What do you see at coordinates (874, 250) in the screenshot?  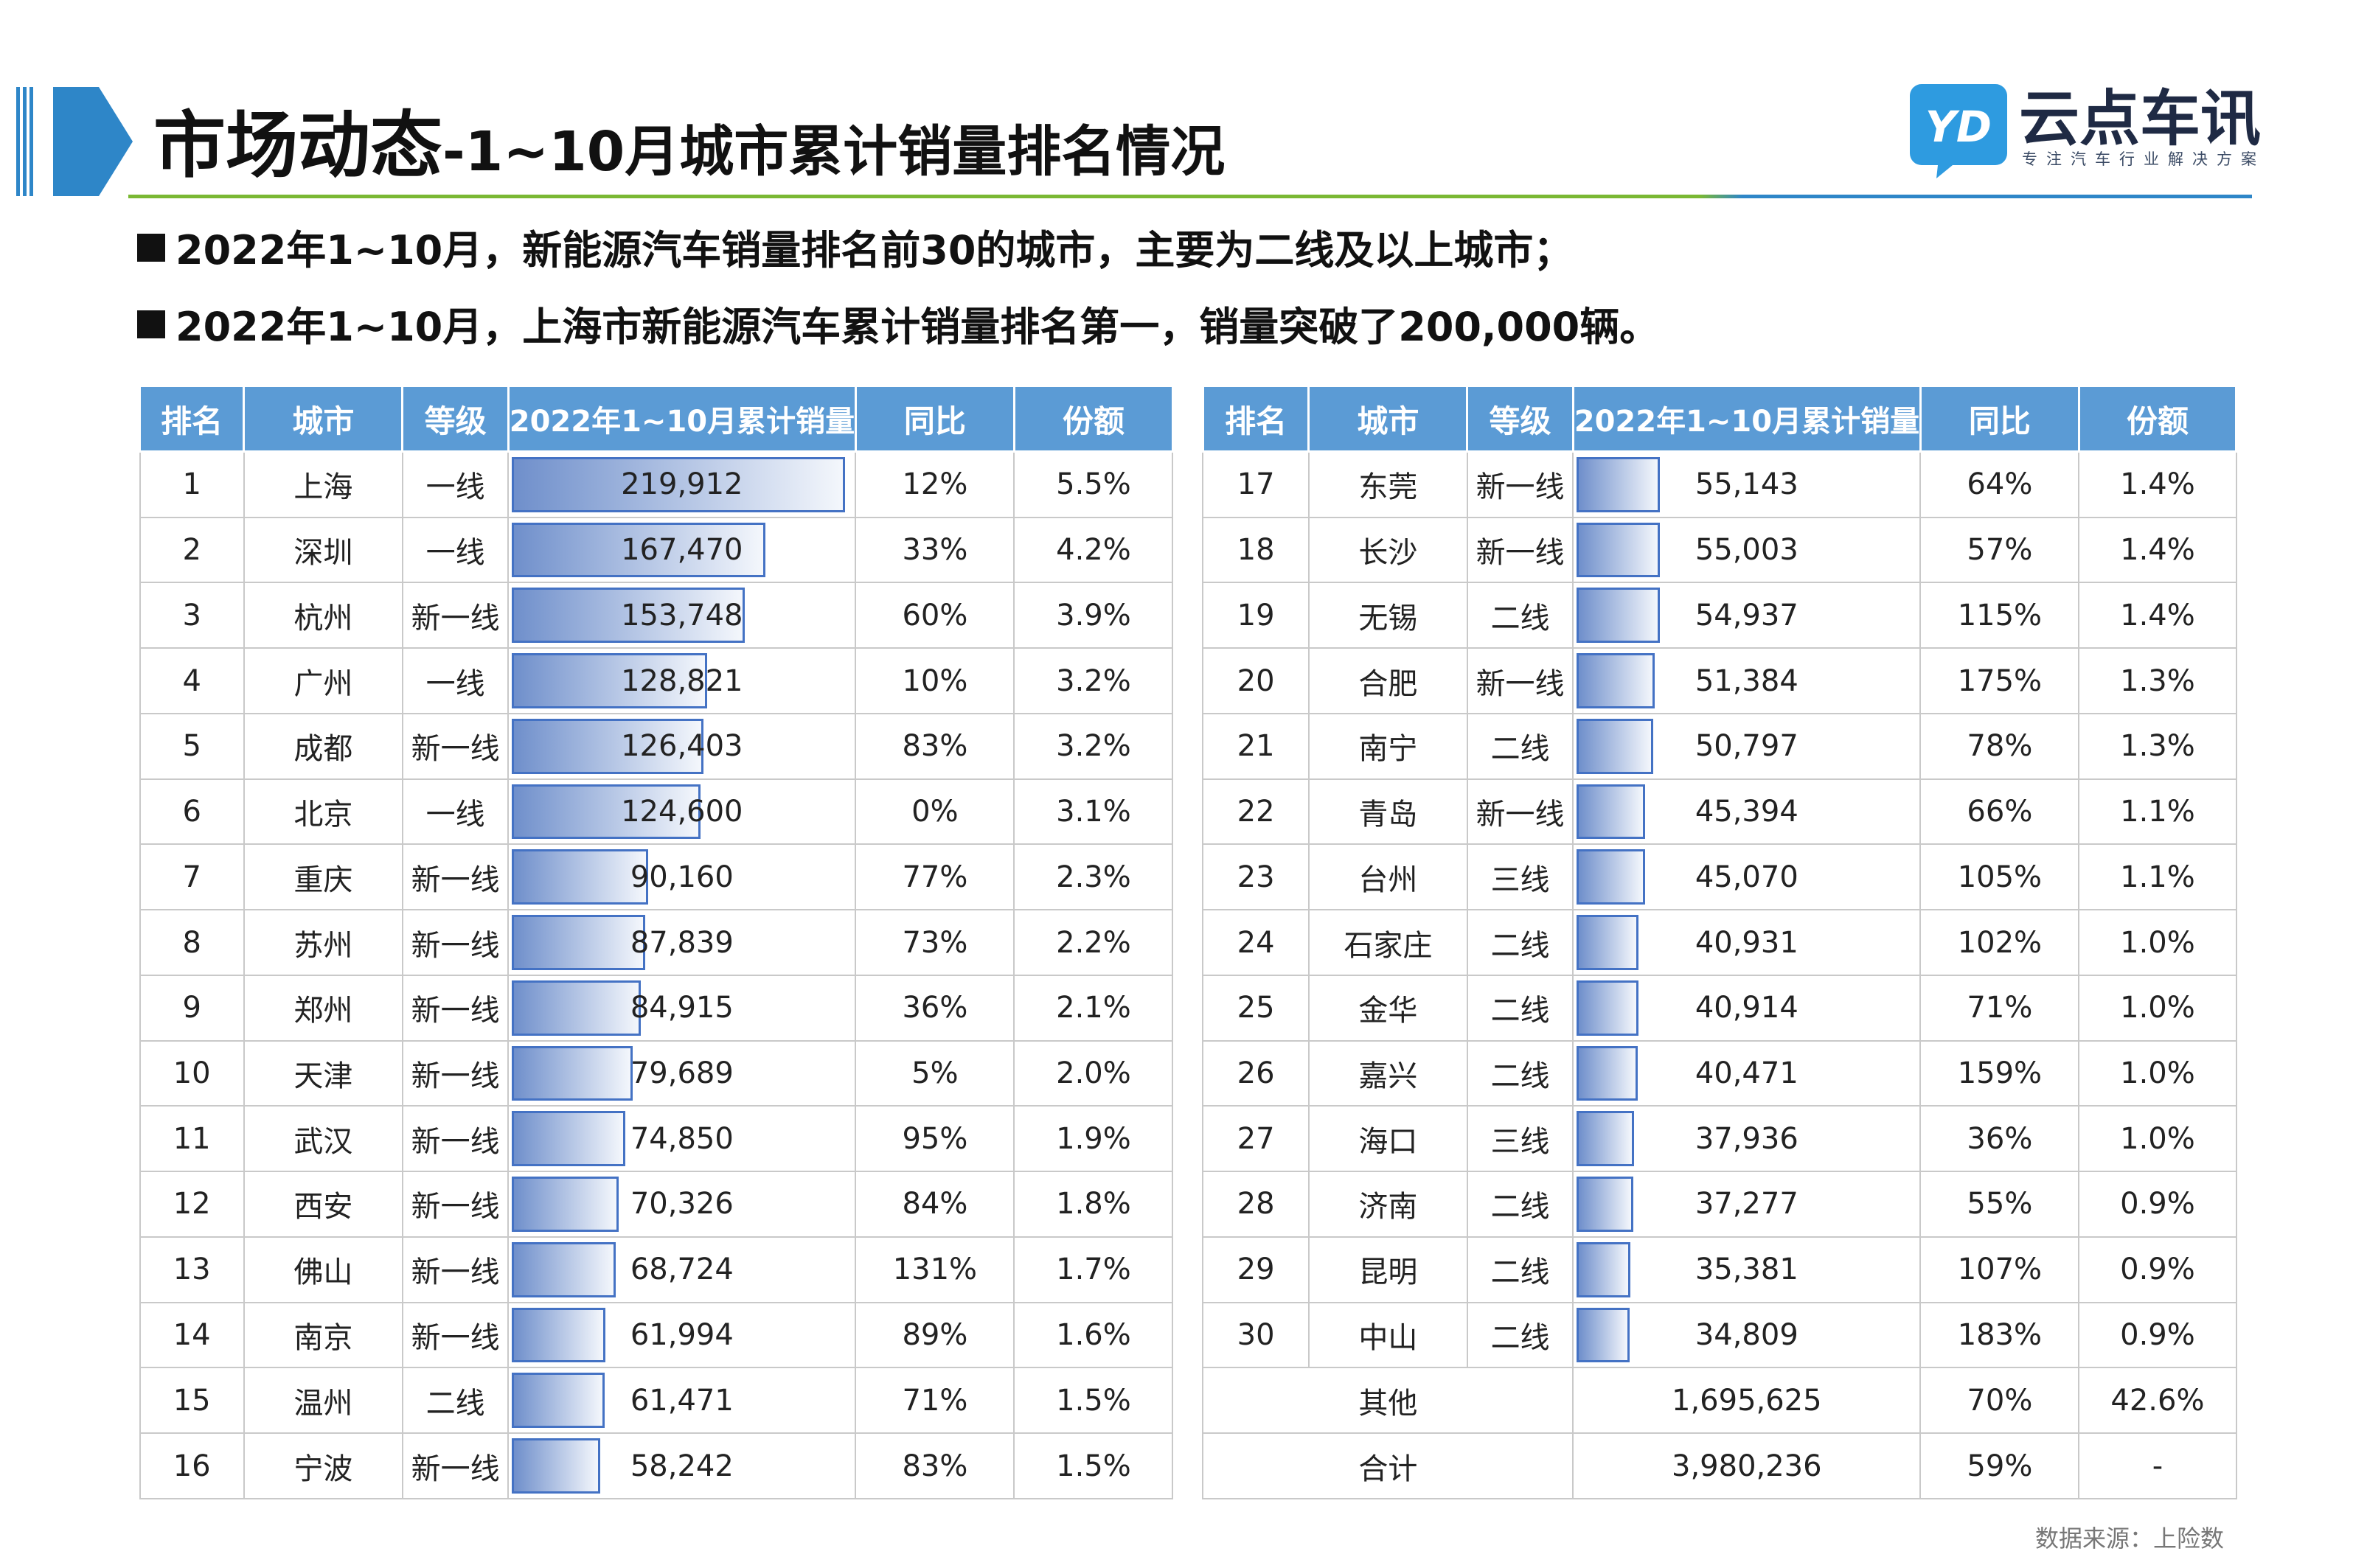 I see `bullet-text: 2022年1~10月，新能源汽车销量排名前30的城市，主要为二线及以上城市；` at bounding box center [874, 250].